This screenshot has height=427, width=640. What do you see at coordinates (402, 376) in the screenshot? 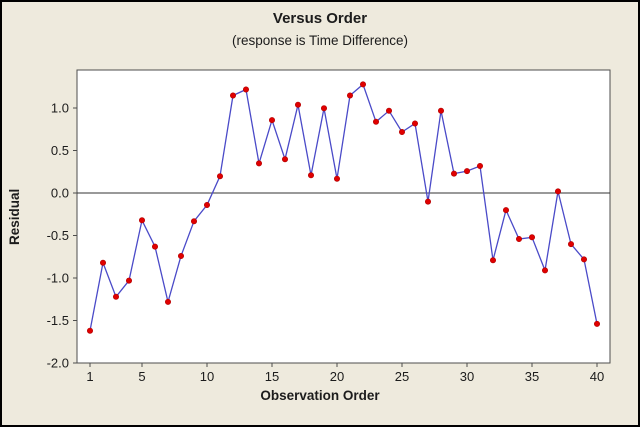
I see `x-tick-label: 25` at bounding box center [402, 376].